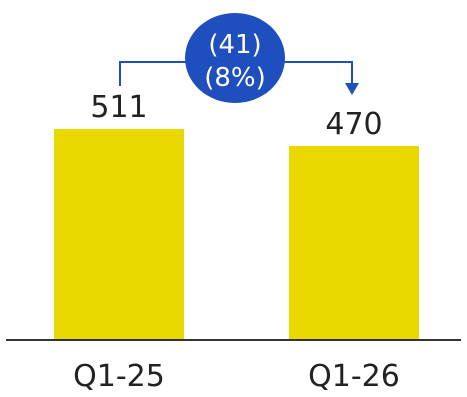 Image resolution: width=467 pixels, height=397 pixels. Describe the element at coordinates (352, 89) in the screenshot. I see `arrow-down-icon` at that location.